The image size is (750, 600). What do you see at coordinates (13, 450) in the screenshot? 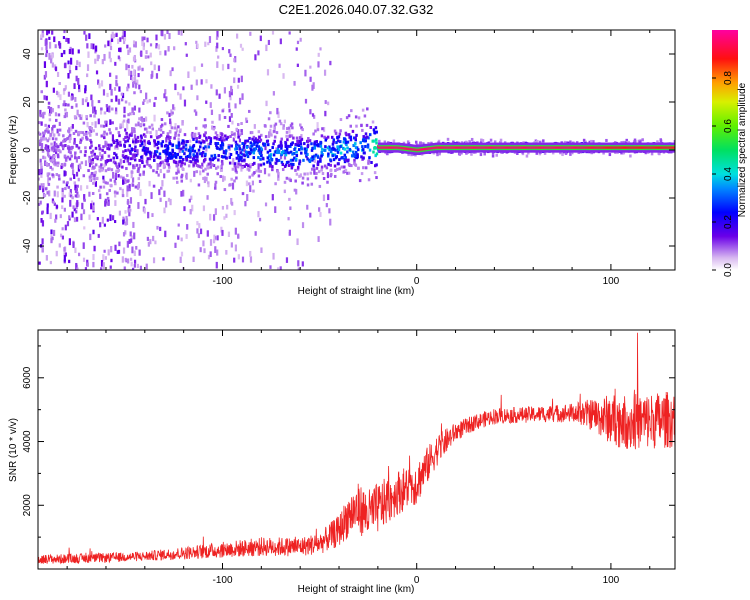
I see `snr-y-label: SNR (10 * v/v)` at bounding box center [13, 450].